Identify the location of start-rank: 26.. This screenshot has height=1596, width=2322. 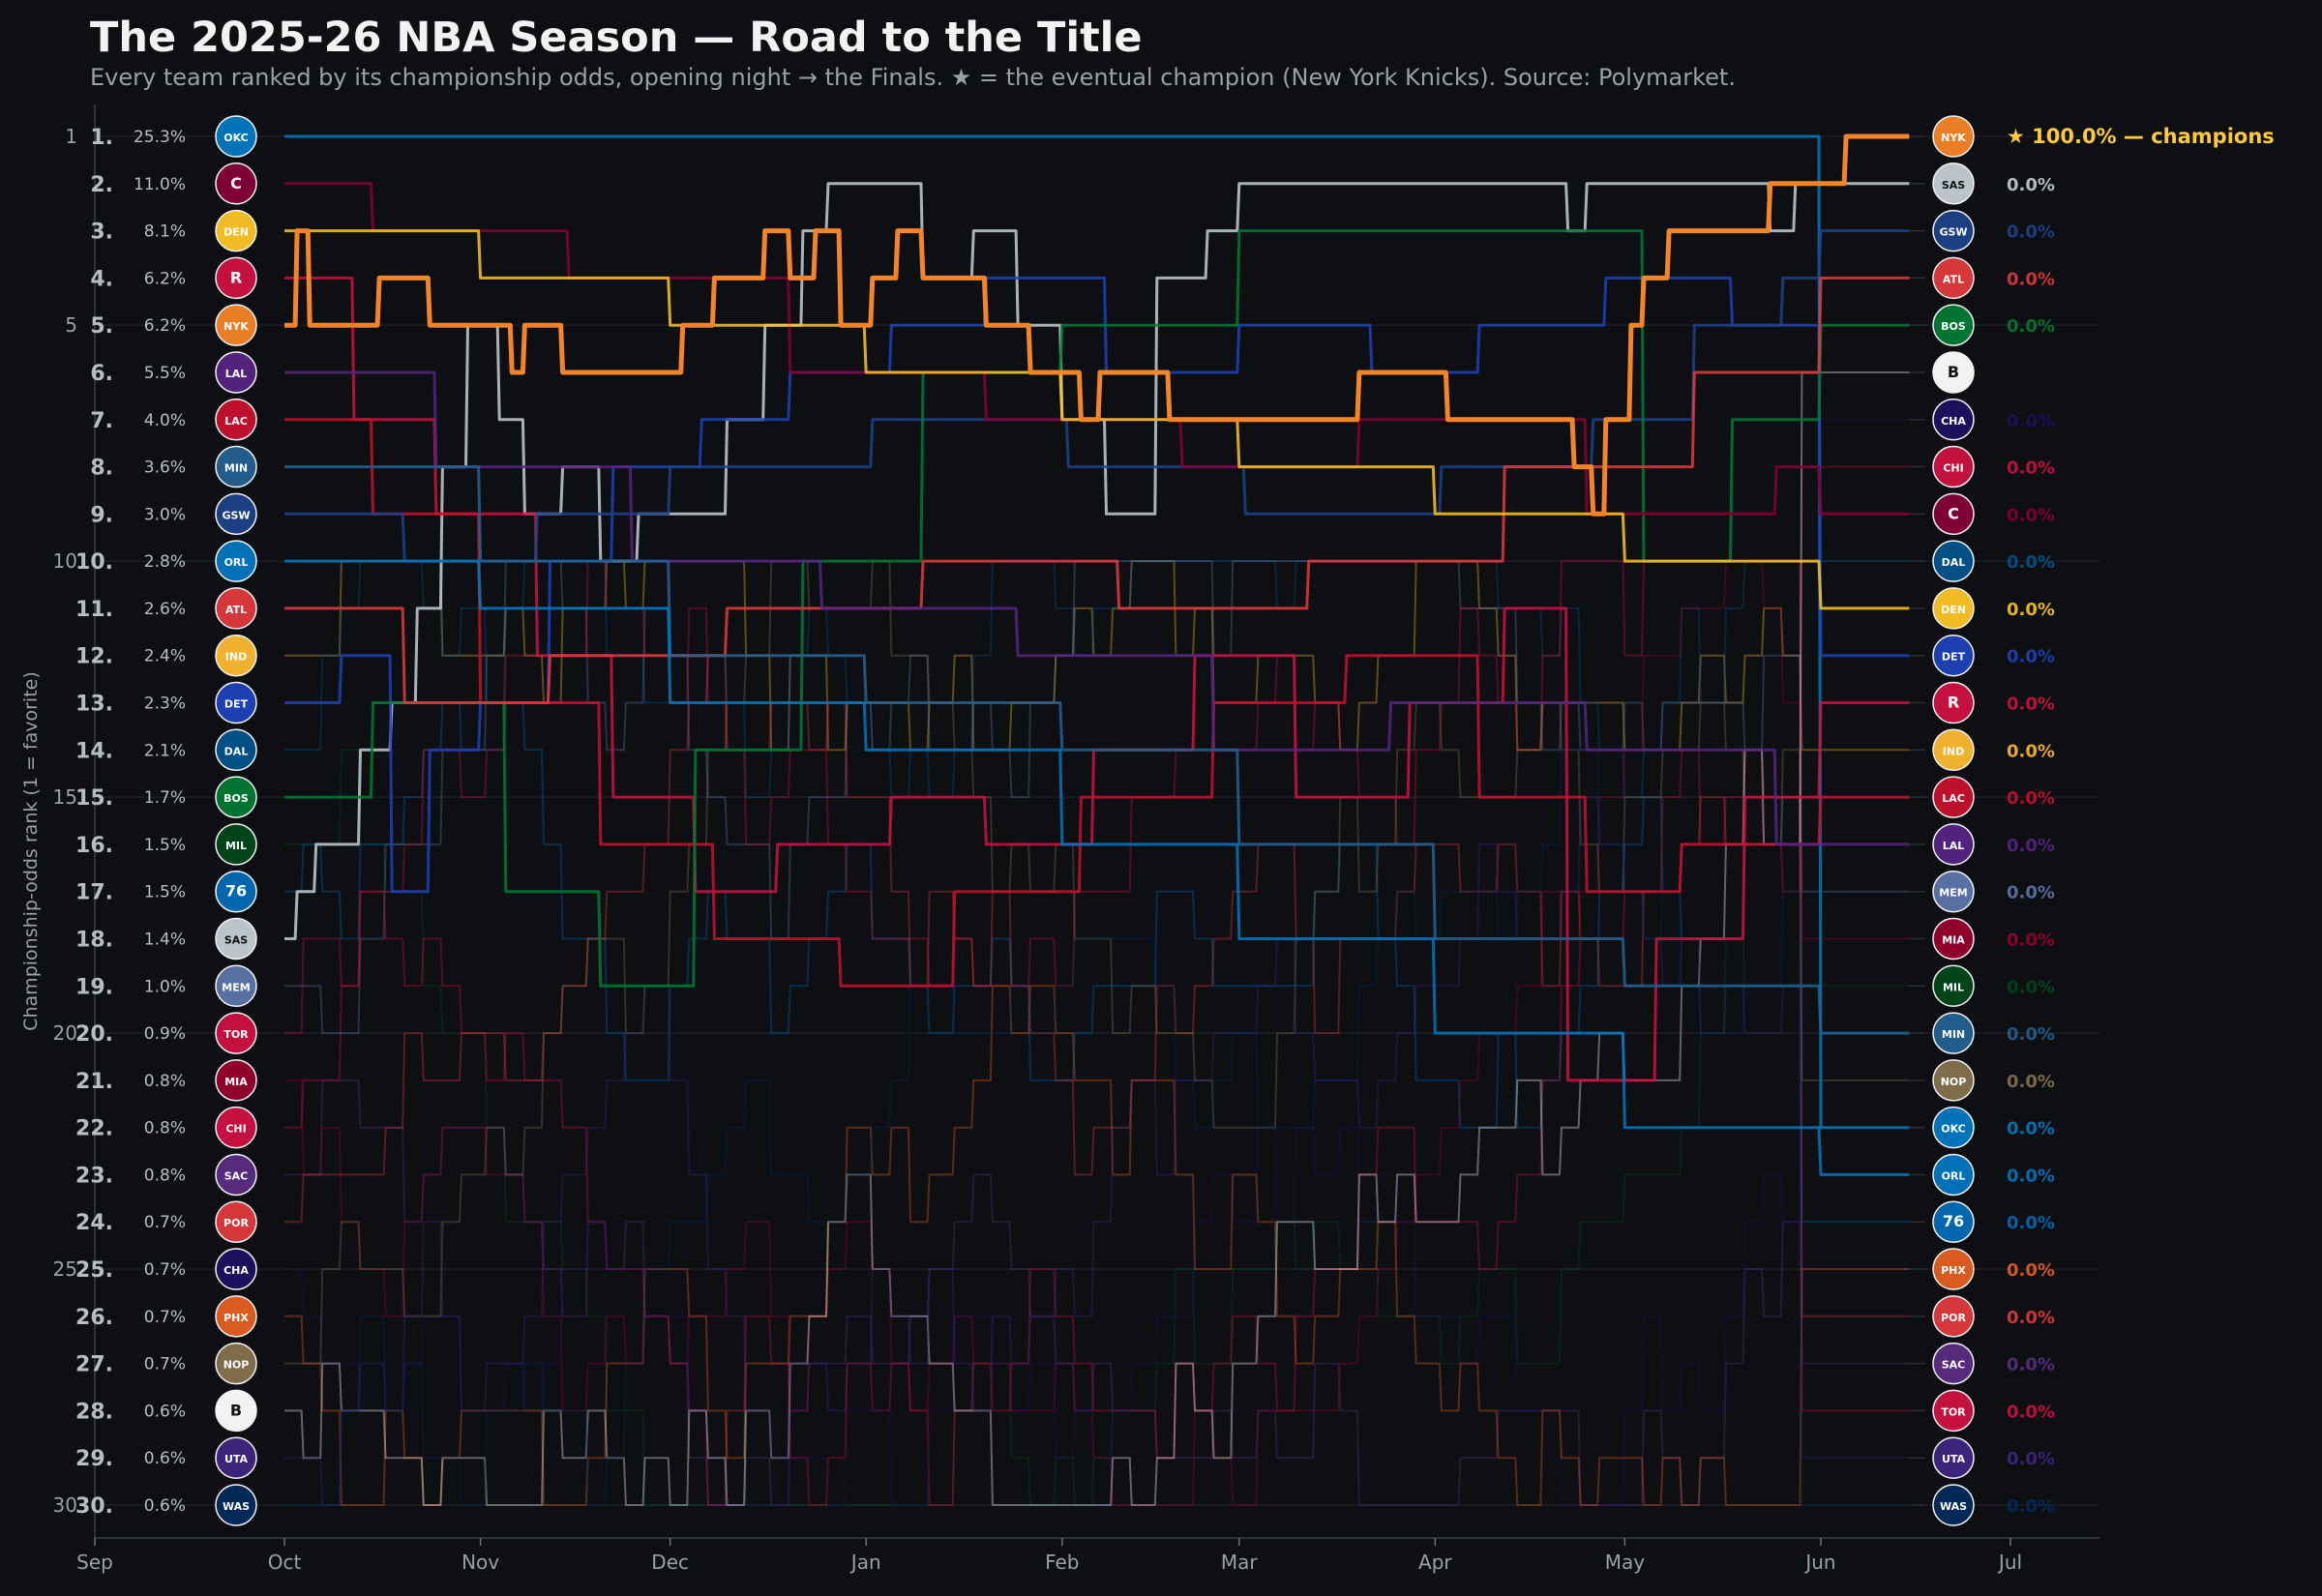
(94, 1318).